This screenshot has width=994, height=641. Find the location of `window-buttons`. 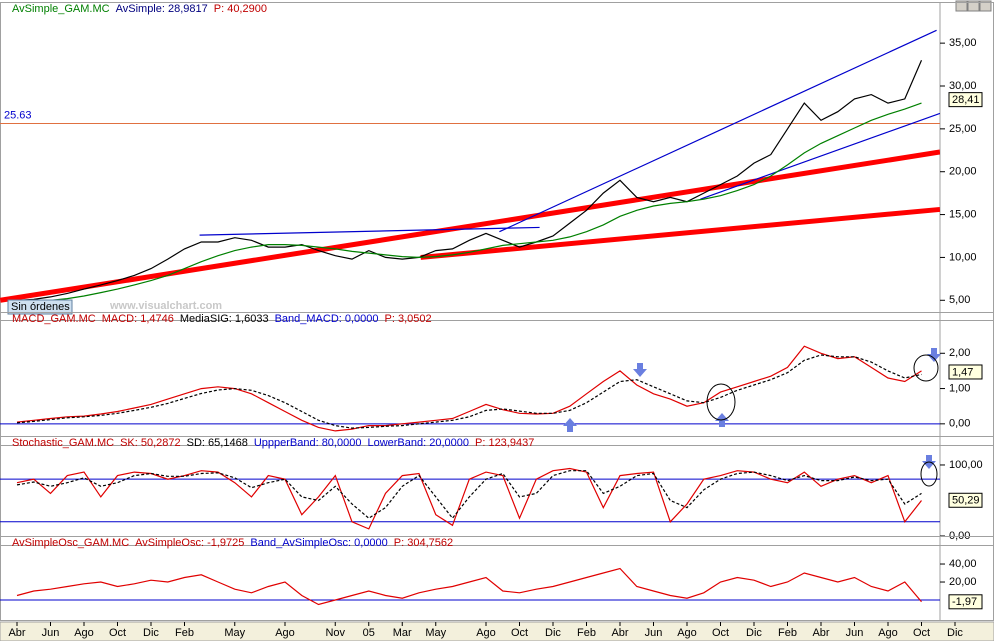

window-buttons is located at coordinates (973, 6).